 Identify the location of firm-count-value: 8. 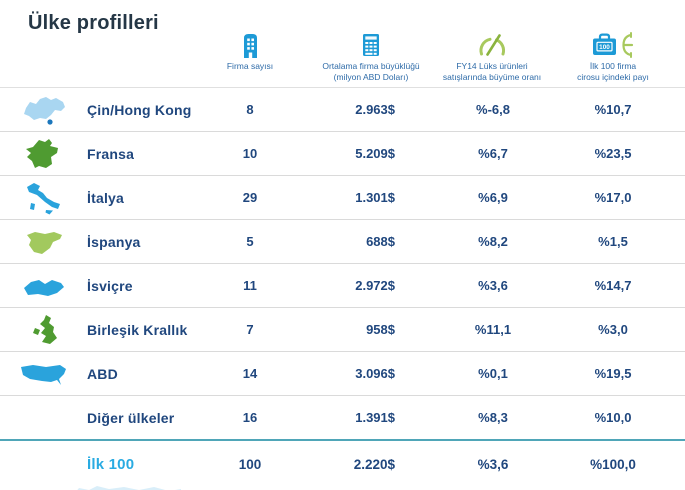
(250, 109).